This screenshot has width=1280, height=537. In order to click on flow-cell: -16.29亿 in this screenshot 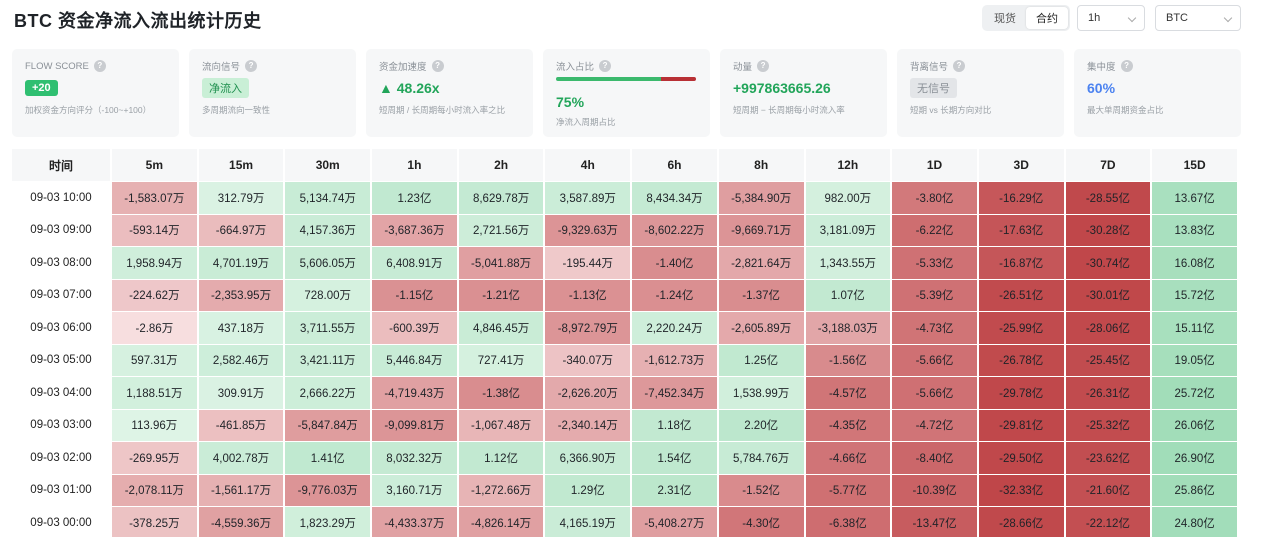, I will do `click(1021, 198)`.